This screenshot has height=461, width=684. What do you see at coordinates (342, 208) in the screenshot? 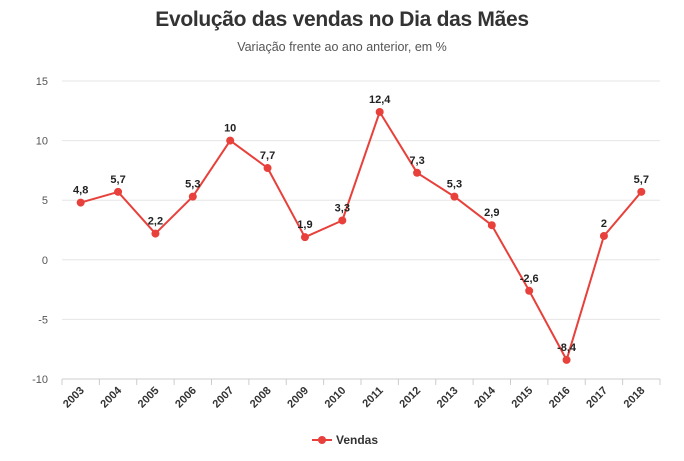
I see `data-label: 3,3` at bounding box center [342, 208].